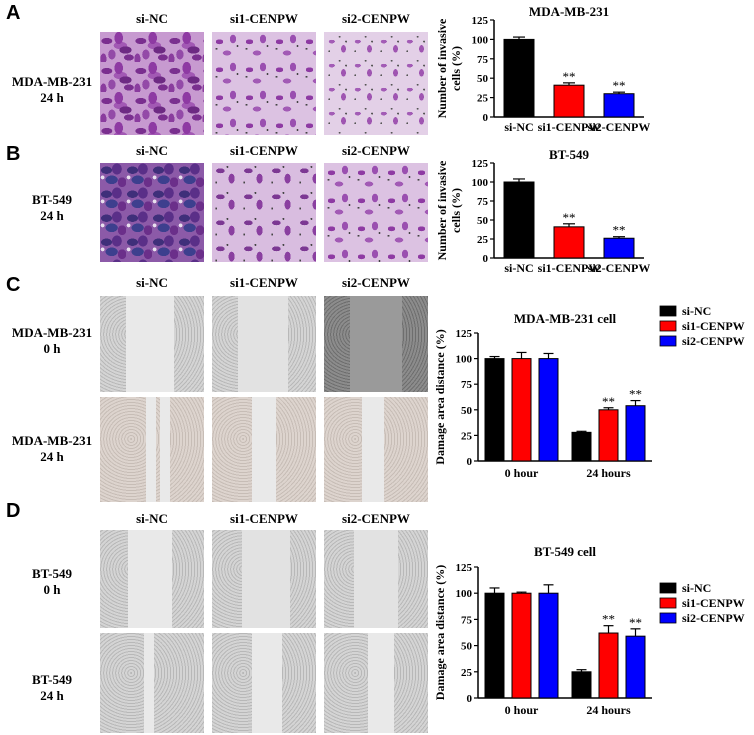 The height and width of the screenshot is (735, 754). Describe the element at coordinates (152, 212) in the screenshot. I see `invasion-image-bt-si-nc` at that location.